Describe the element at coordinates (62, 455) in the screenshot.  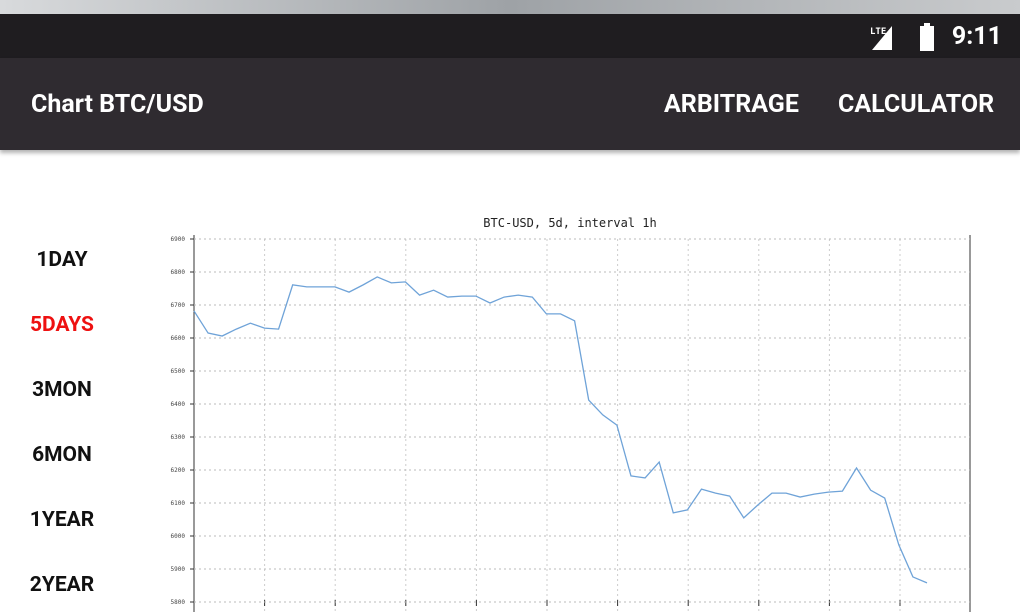
I see `period-item: 6MON` at that location.